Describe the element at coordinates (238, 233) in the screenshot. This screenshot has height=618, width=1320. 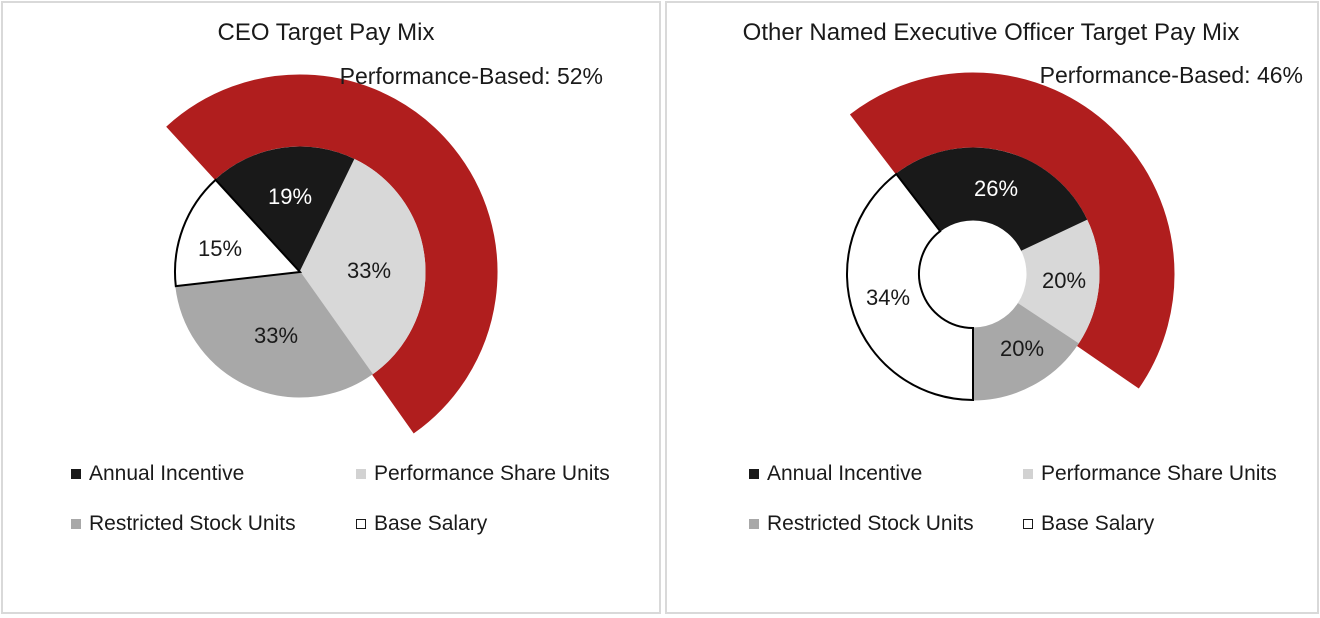
I see `ceo-slice-base-salary` at that location.